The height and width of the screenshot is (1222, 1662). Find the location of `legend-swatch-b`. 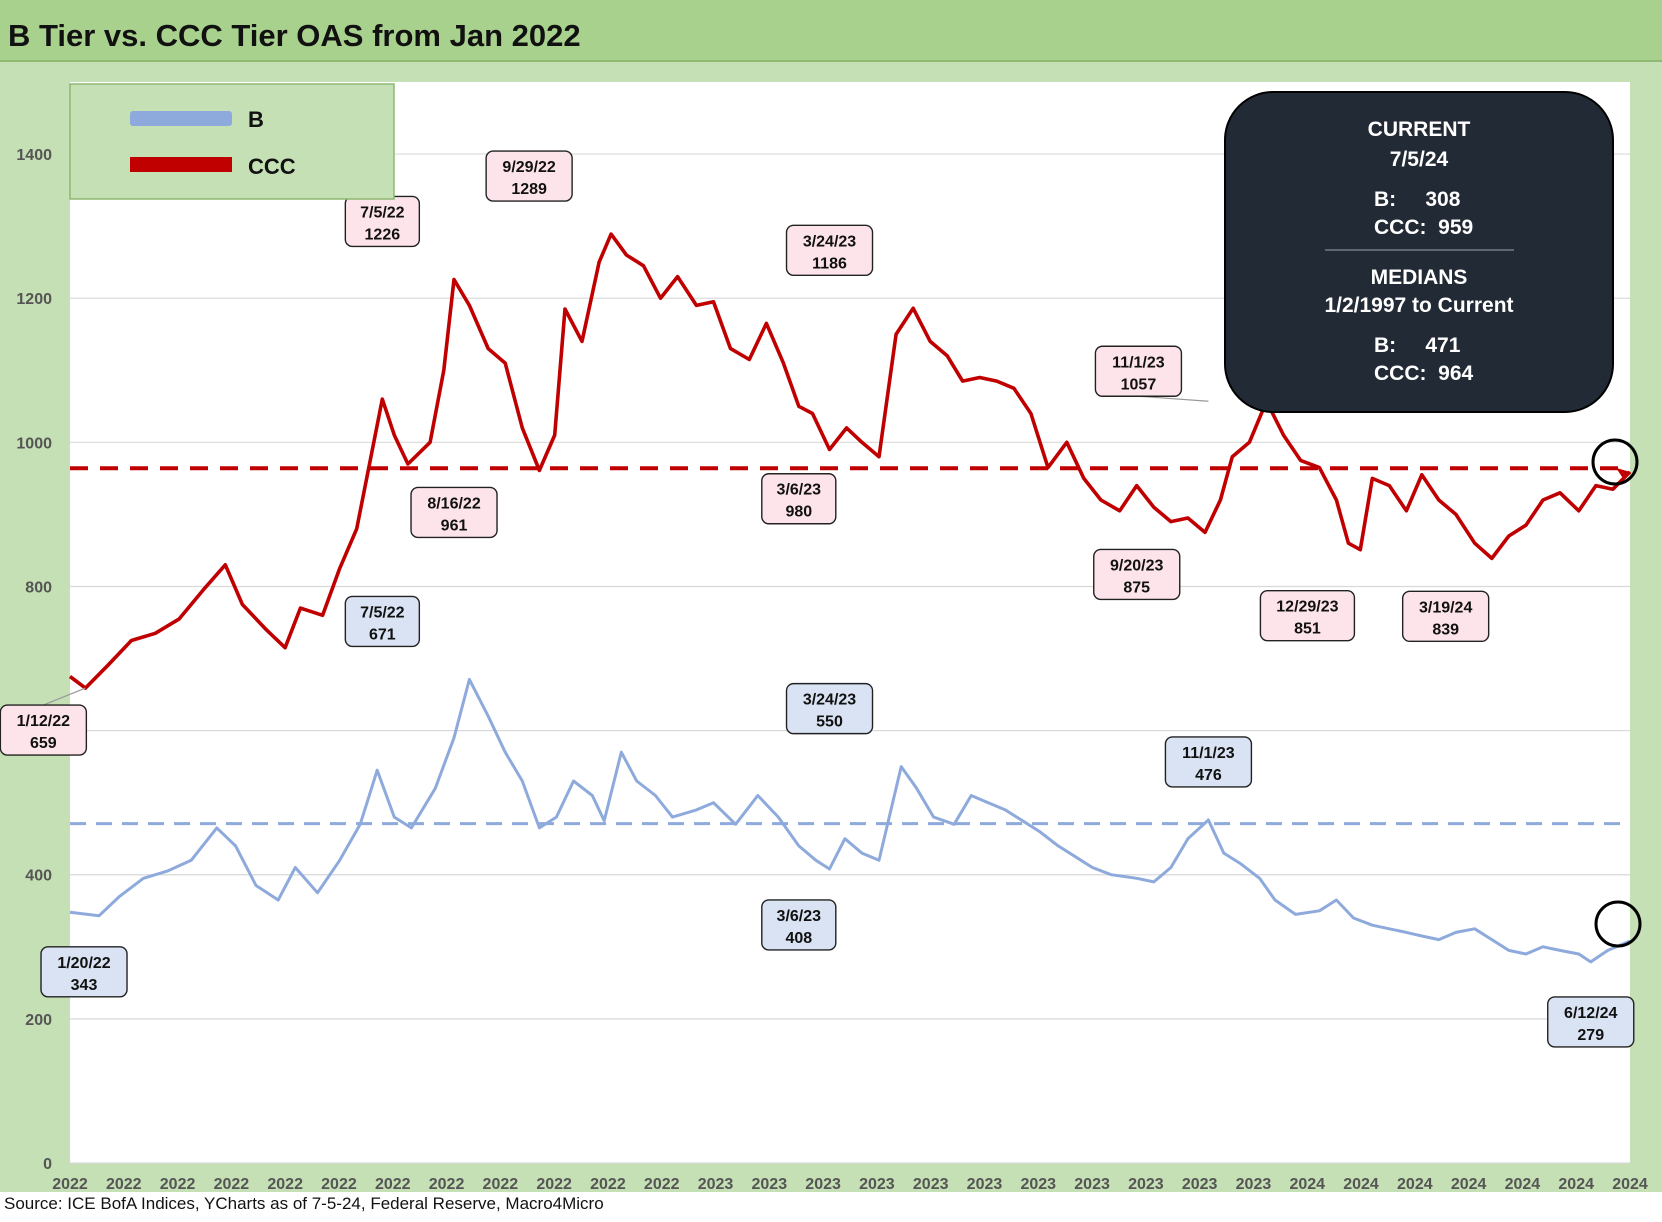

legend-swatch-b is located at coordinates (181, 118).